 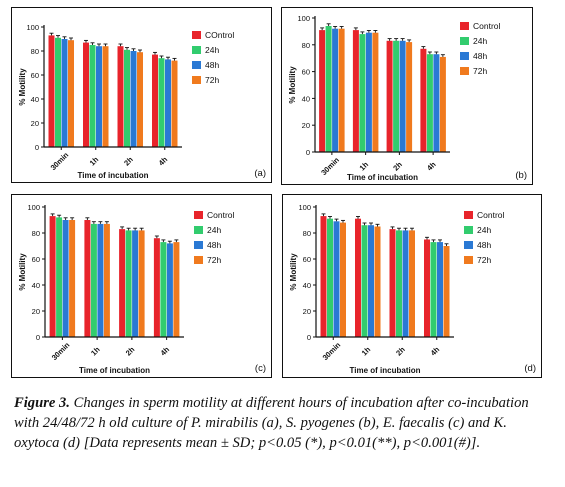 I want to click on panel-label: (c), so click(x=260, y=368).